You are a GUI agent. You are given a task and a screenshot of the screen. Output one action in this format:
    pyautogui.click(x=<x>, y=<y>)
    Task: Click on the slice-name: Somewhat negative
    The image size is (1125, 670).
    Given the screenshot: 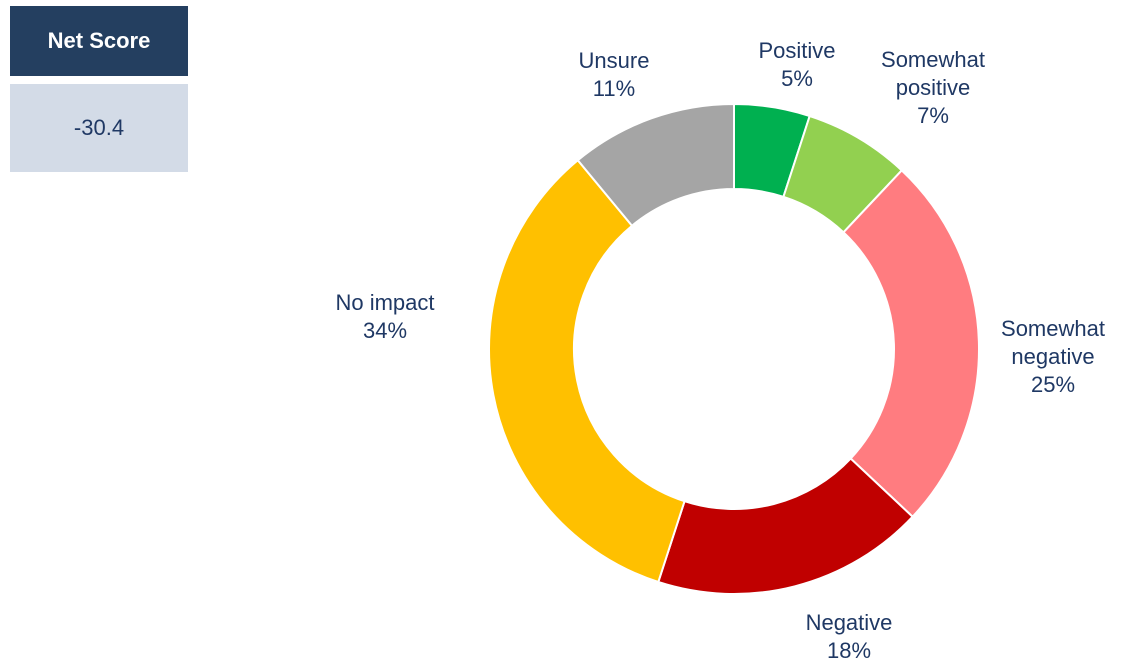 What is the action you would take?
    pyautogui.click(x=1053, y=342)
    